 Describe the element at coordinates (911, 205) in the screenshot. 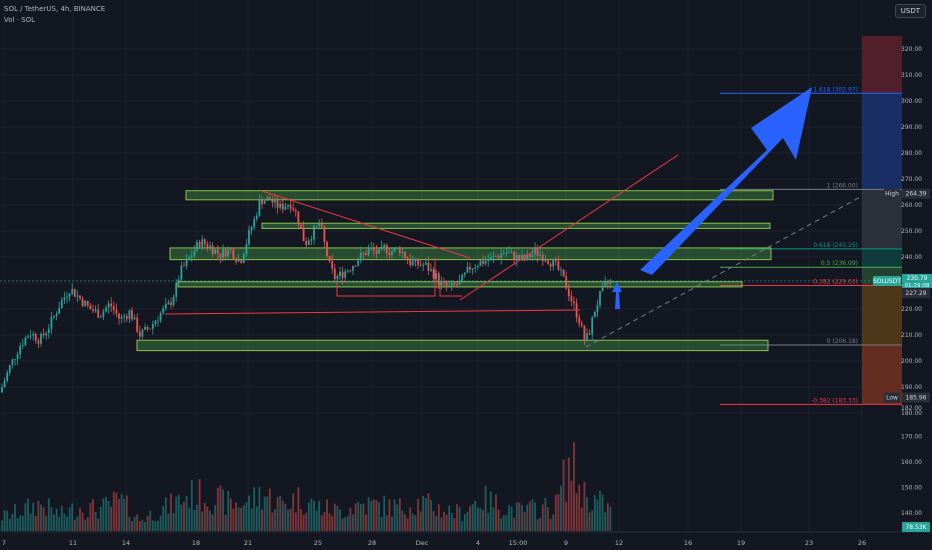

I see `price-tick-label: 260.00` at that location.